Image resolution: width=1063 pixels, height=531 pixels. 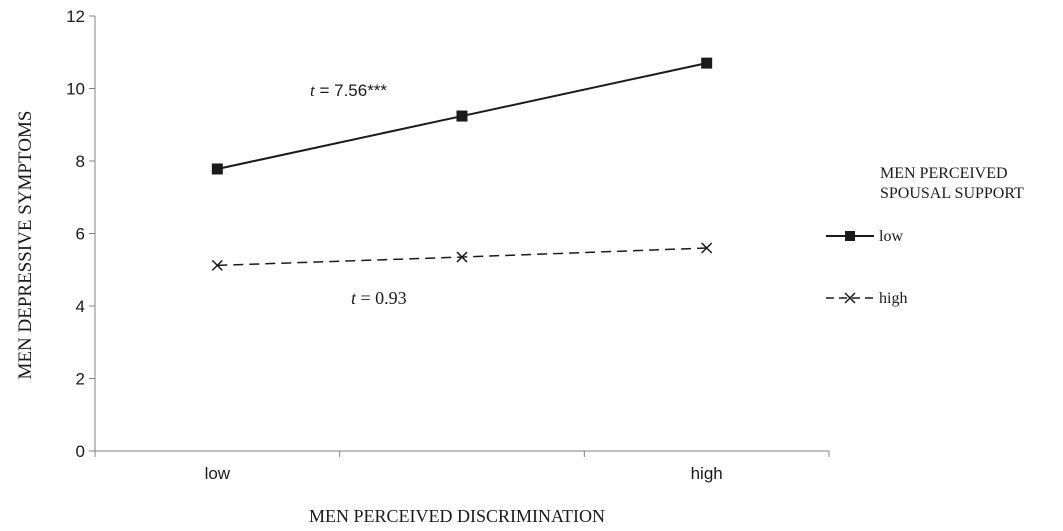 I want to click on y-tick-label: 4, so click(x=80, y=306).